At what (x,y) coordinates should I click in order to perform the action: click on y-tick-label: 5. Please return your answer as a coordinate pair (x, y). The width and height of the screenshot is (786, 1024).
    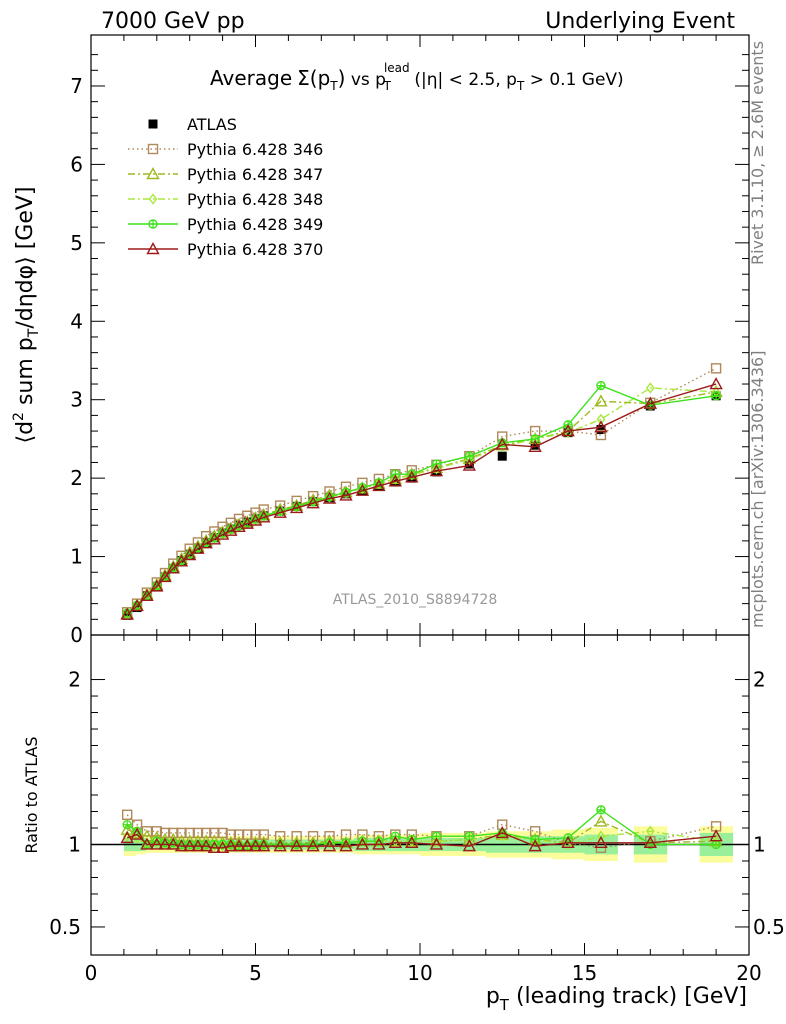
    Looking at the image, I should click on (76, 243).